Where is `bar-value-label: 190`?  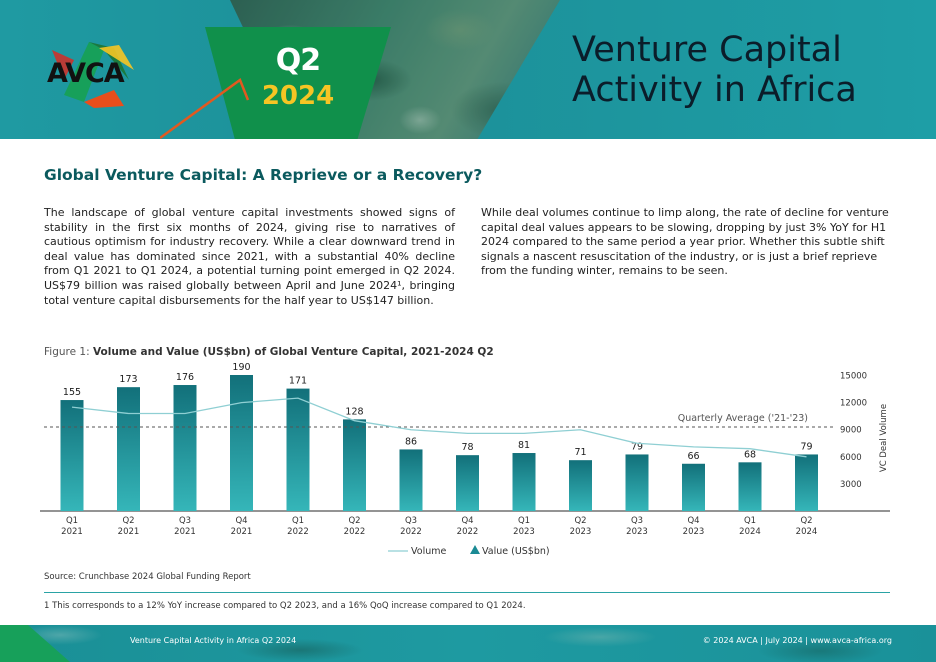 bar-value-label: 190 is located at coordinates (241, 367).